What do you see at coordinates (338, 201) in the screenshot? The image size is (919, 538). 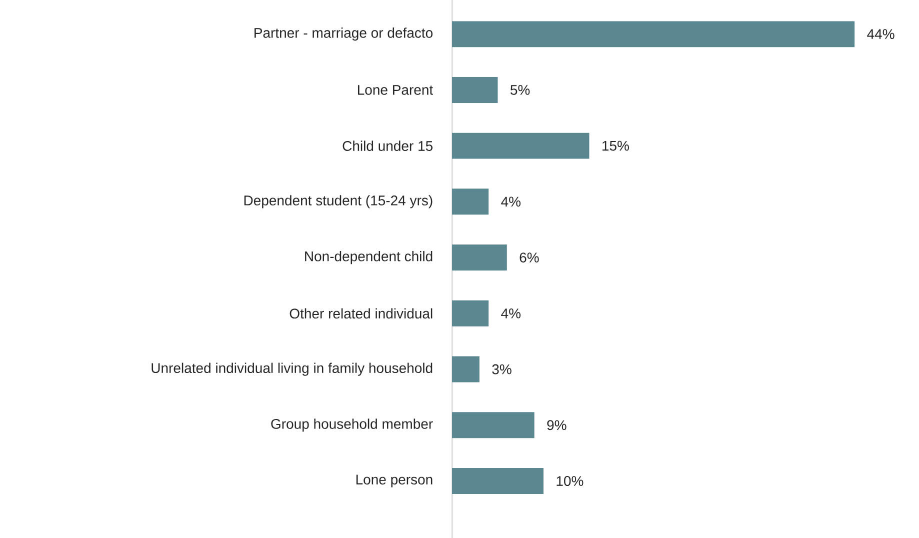 I see `y-tick-label: Dependent student (15-24 yrs)` at bounding box center [338, 201].